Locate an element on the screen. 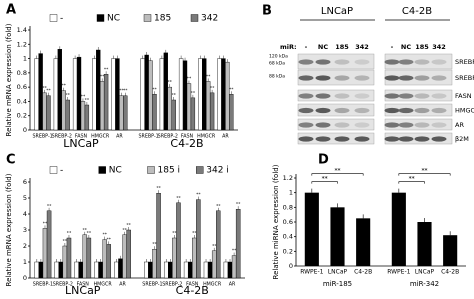 This screenshot has height=299, width=474. protein-label: AR is located at coordinates (459, 125).